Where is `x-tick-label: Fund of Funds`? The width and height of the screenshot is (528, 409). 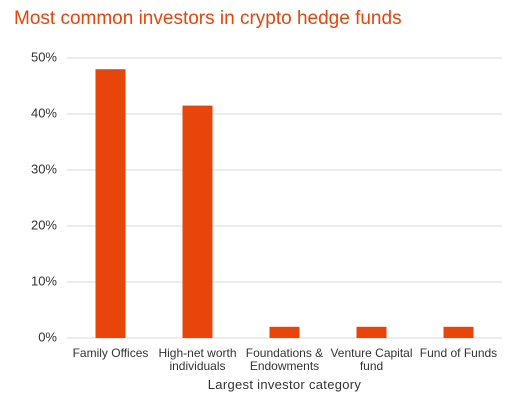 x-tick-label: Fund of Funds is located at coordinates (458, 353).